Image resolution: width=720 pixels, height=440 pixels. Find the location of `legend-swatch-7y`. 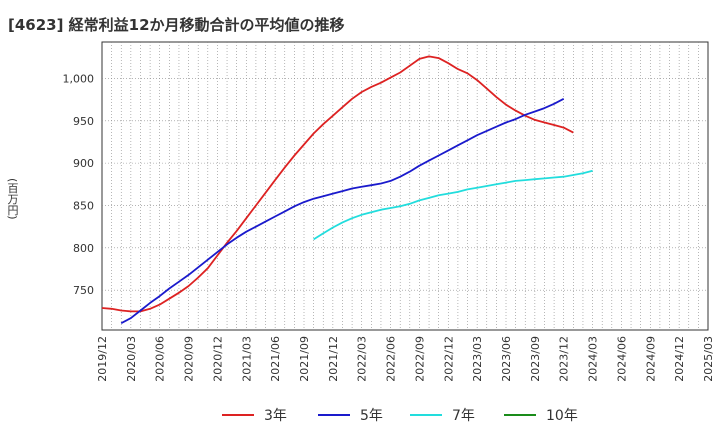

legend-swatch-7y is located at coordinates (426, 415).